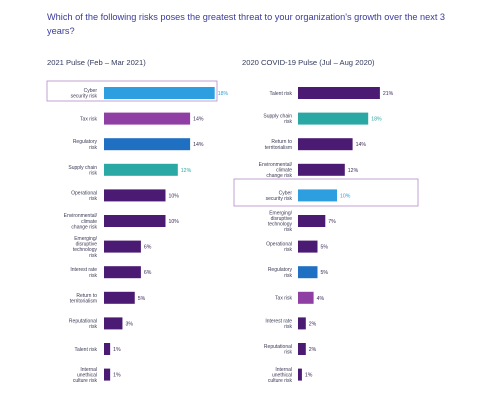 Image resolution: width=493 pixels, height=414 pixels. Describe the element at coordinates (280, 221) in the screenshot. I see `right-category-label: Emerging/disruptive technology risk` at that location.